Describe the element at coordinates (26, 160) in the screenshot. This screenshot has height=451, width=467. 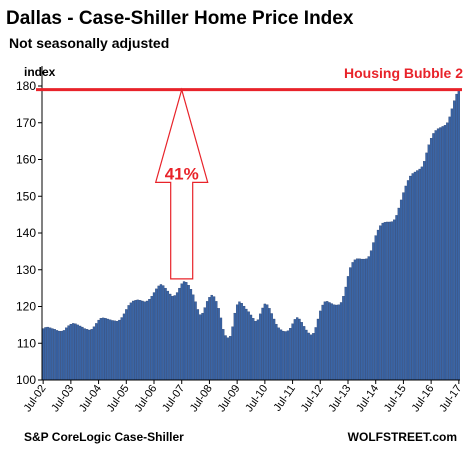
I see `y-tick-label: 160` at that location.